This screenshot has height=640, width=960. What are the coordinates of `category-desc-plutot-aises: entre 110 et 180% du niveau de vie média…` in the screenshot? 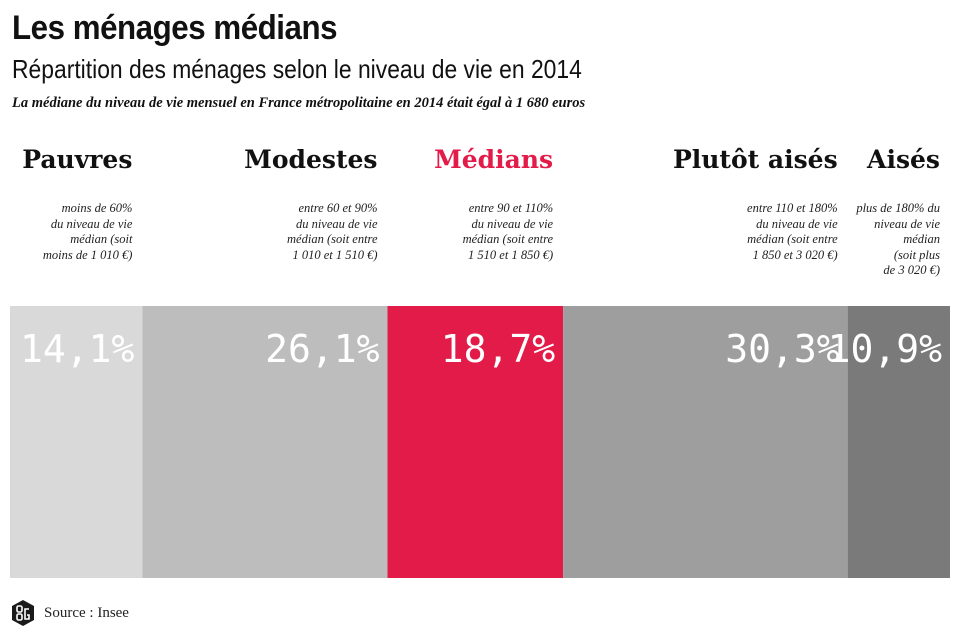 It's located at (792, 231).